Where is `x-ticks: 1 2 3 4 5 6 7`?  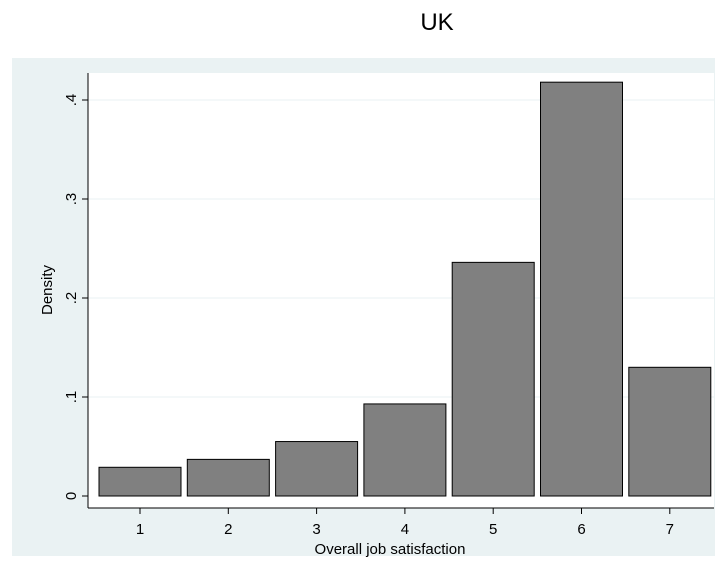
x-ticks: 1 2 3 4 5 6 7 is located at coordinates (405, 523).